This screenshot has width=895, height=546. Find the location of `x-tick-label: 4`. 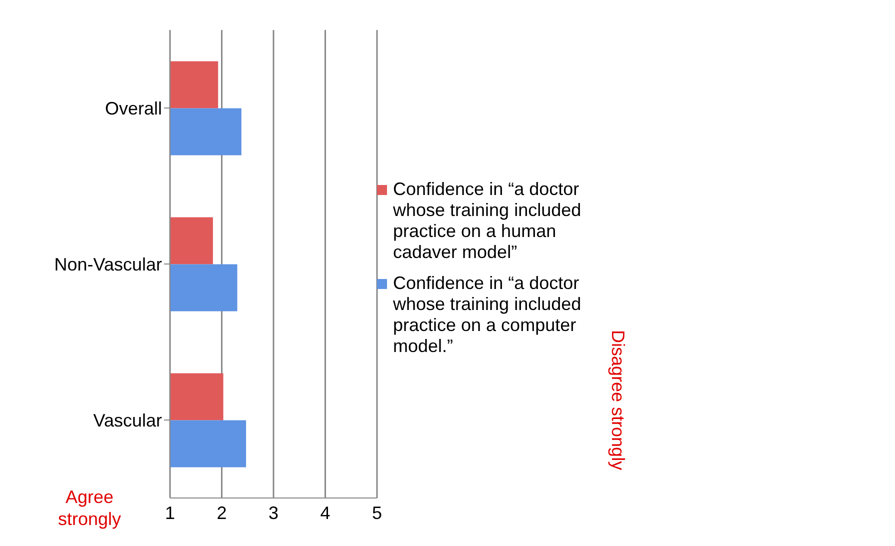

x-tick-label: 4 is located at coordinates (325, 512).